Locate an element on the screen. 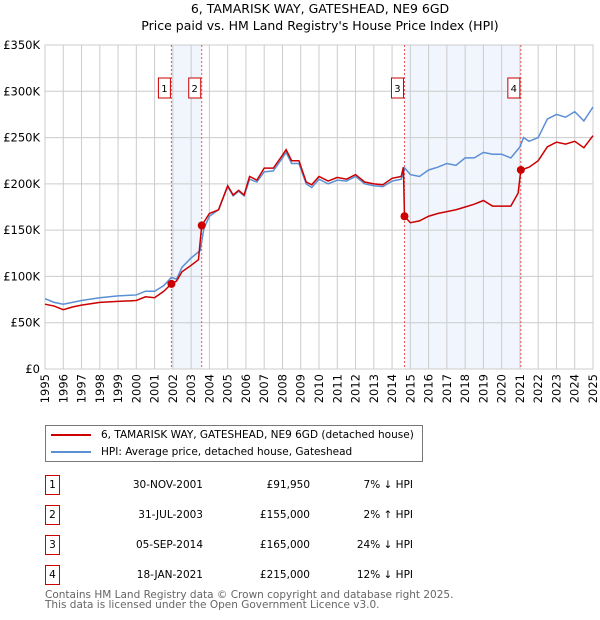 This screenshot has height=620, width=600. x-tick-label: 2018 is located at coordinates (465, 388).